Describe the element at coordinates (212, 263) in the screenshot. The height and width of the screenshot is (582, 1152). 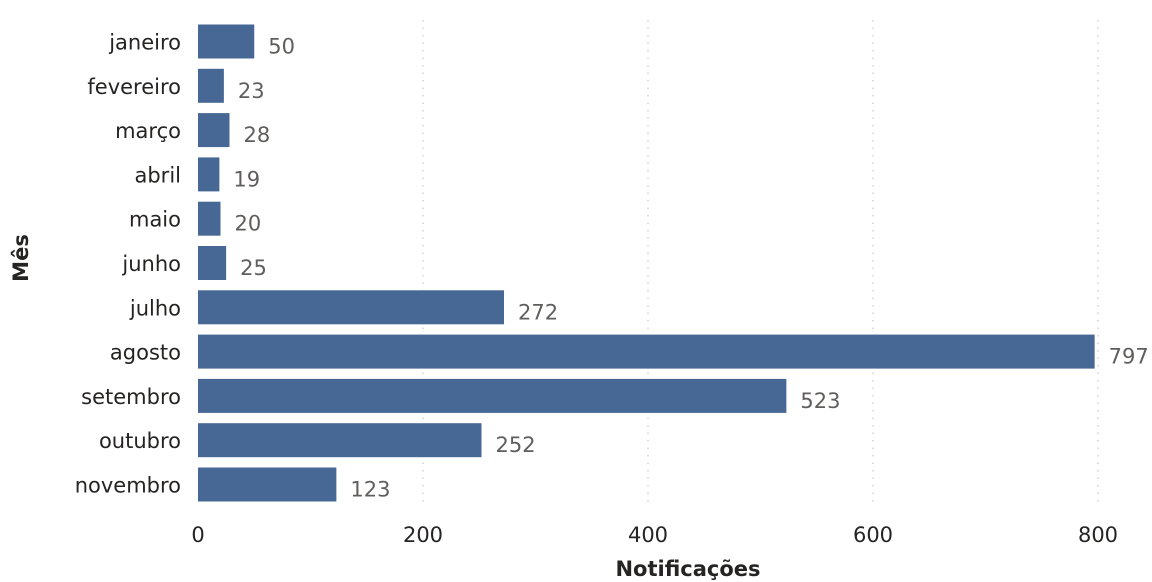
I see `bar-junho` at that location.